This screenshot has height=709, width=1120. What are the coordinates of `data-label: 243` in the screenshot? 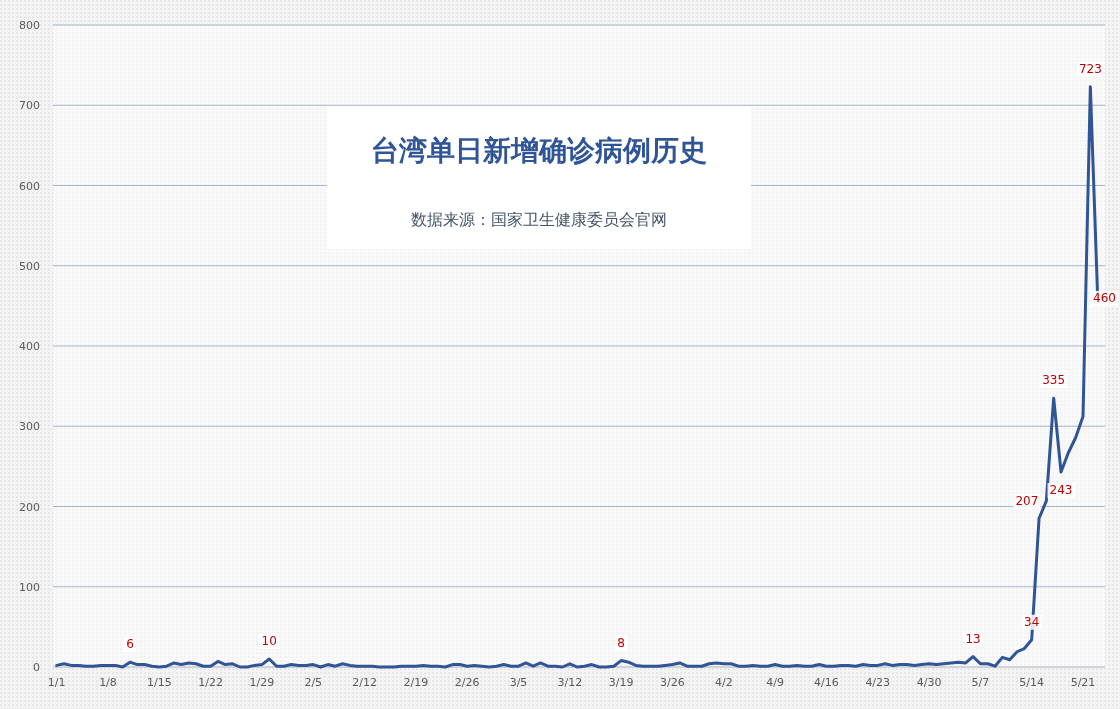 It's located at (1061, 489).